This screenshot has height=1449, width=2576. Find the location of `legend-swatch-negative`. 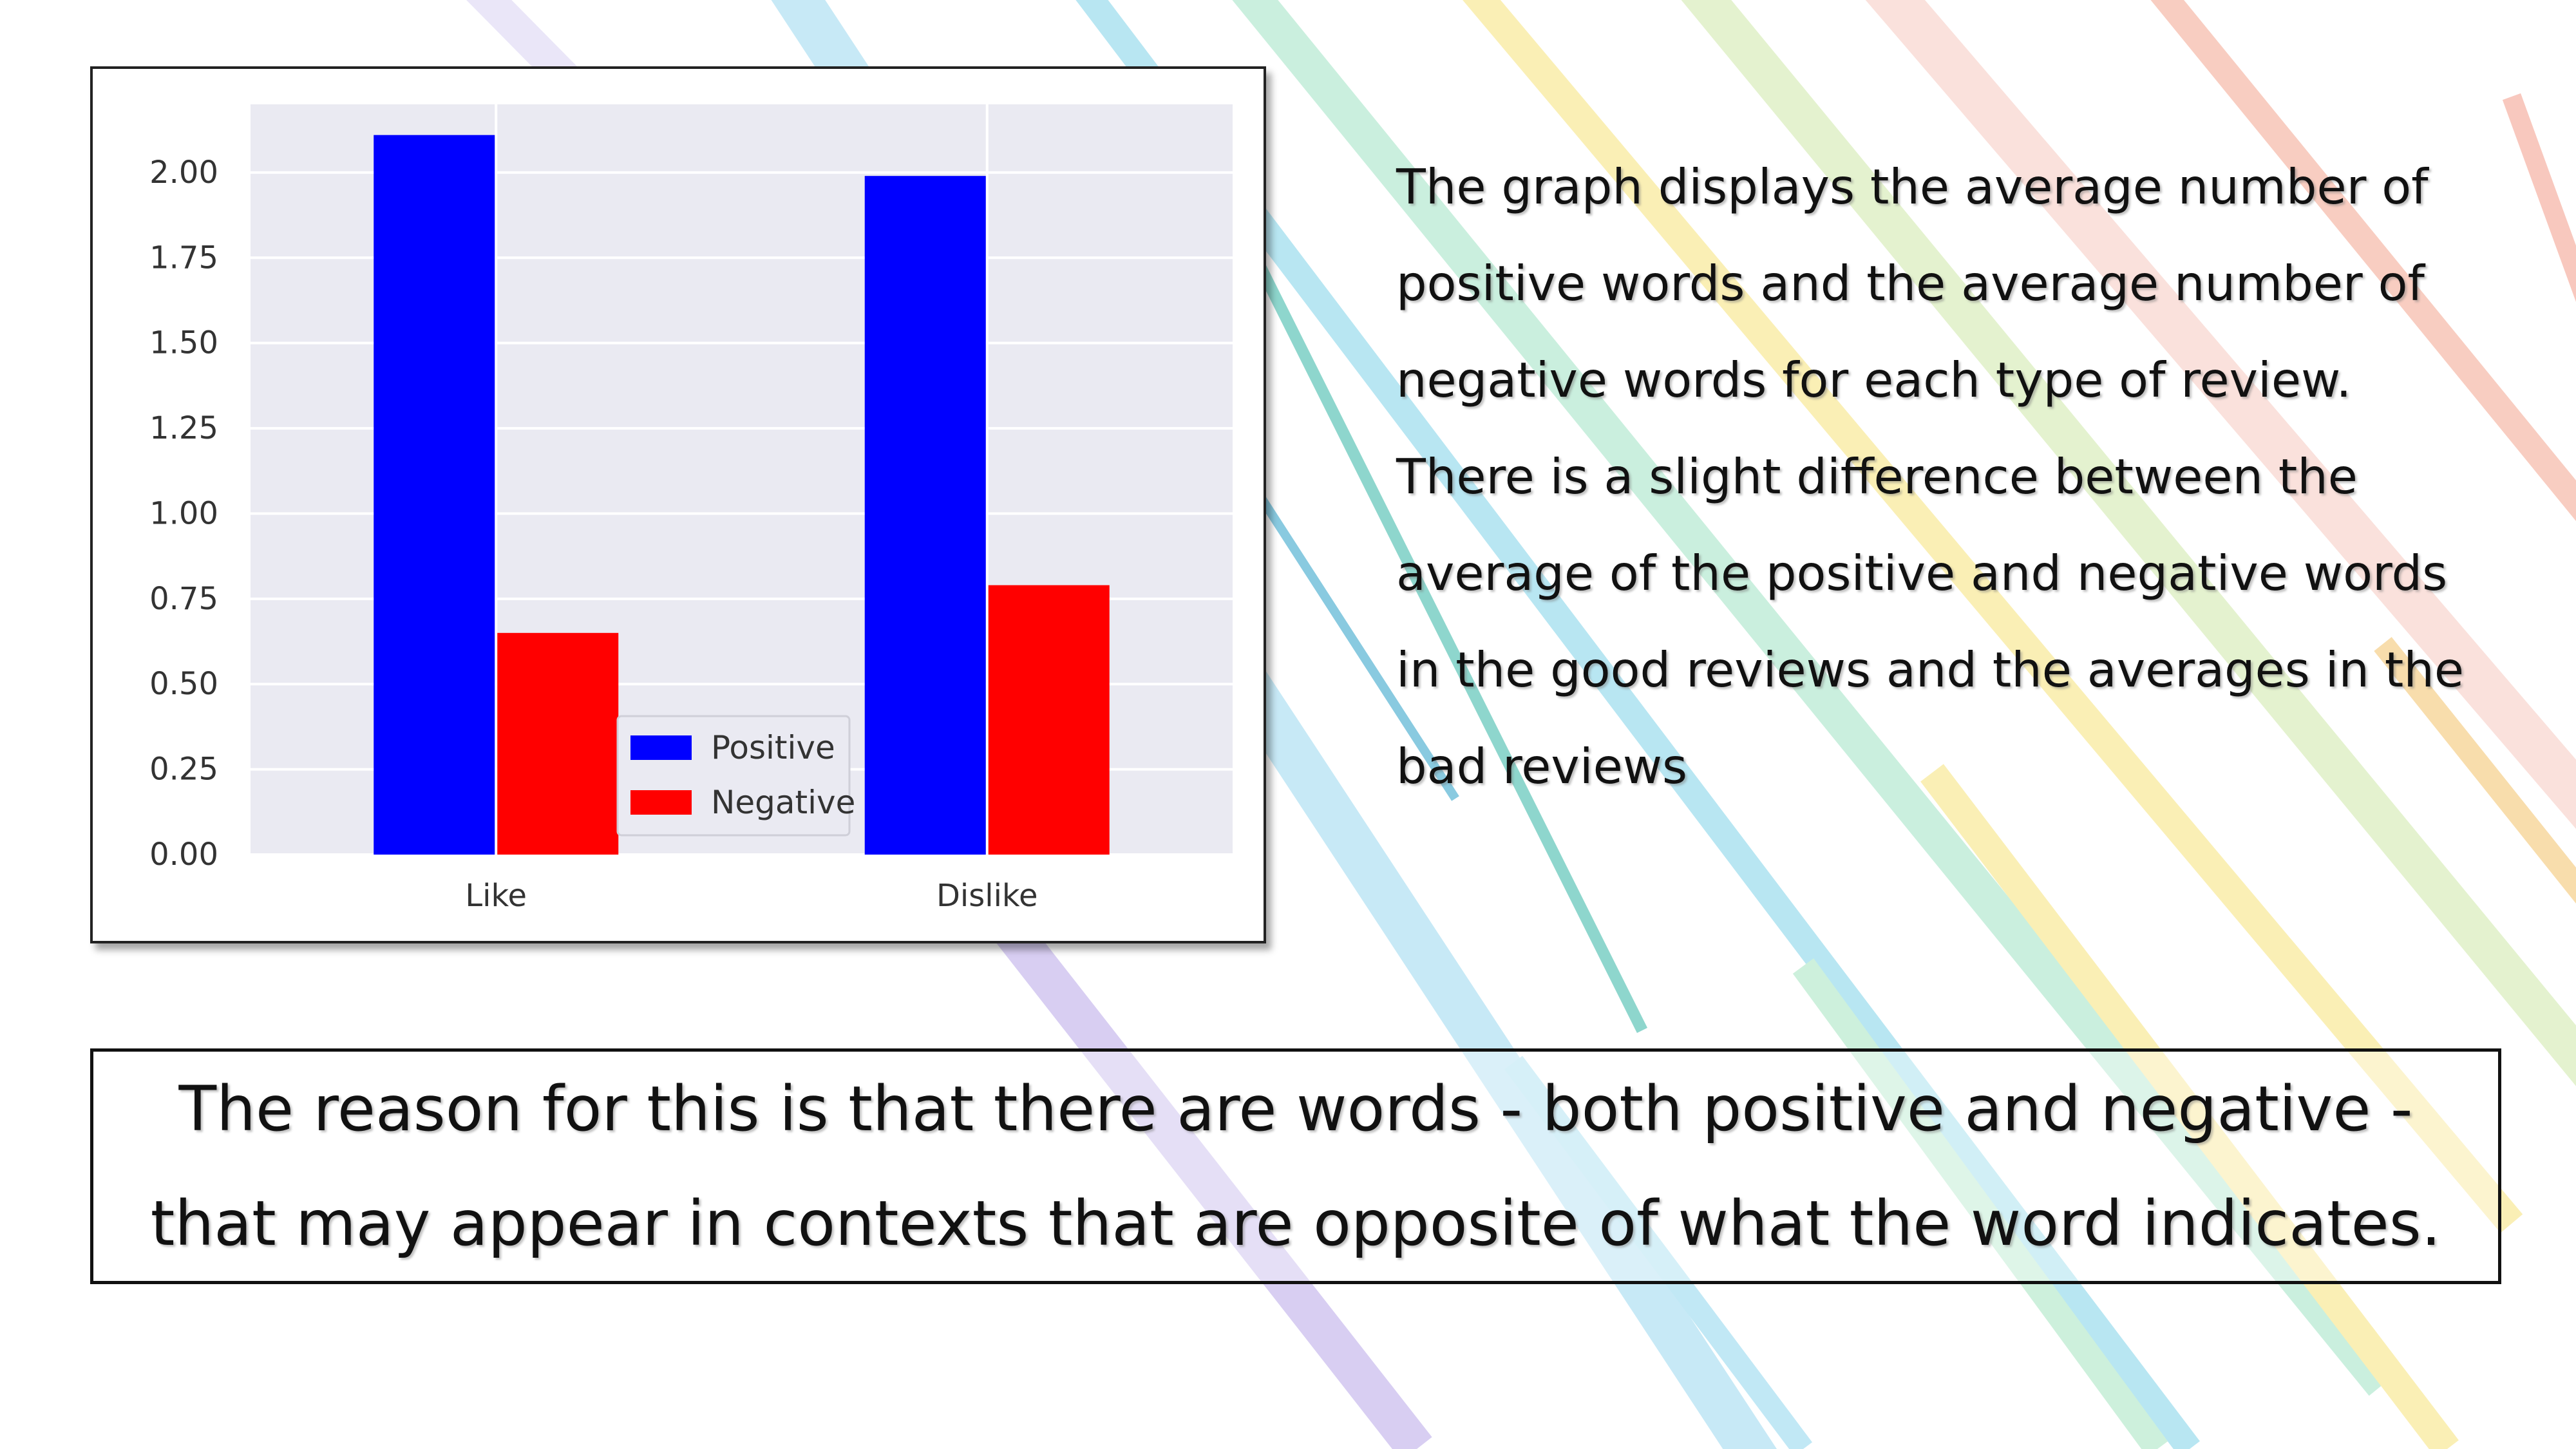

legend-swatch-negative is located at coordinates (661, 803).